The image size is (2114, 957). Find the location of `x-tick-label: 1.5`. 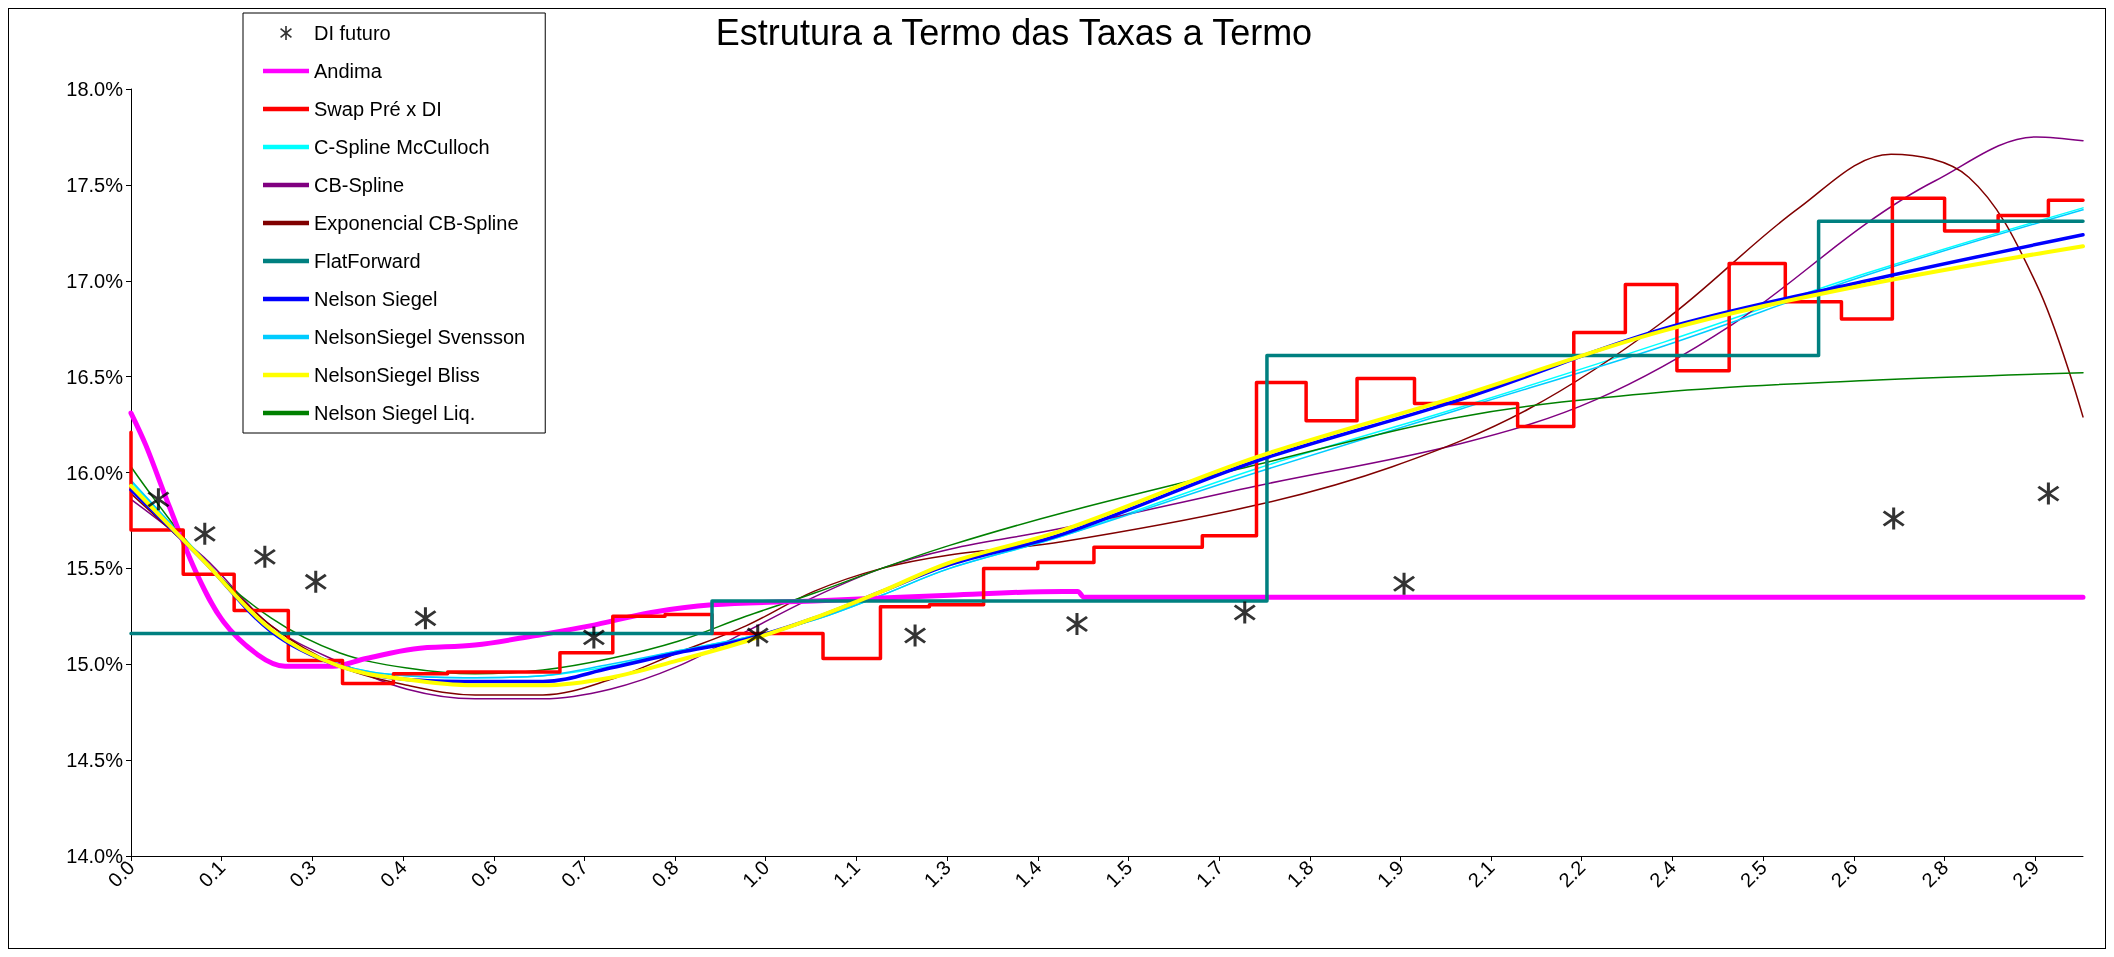

x-tick-label: 1.5 is located at coordinates (1119, 874).